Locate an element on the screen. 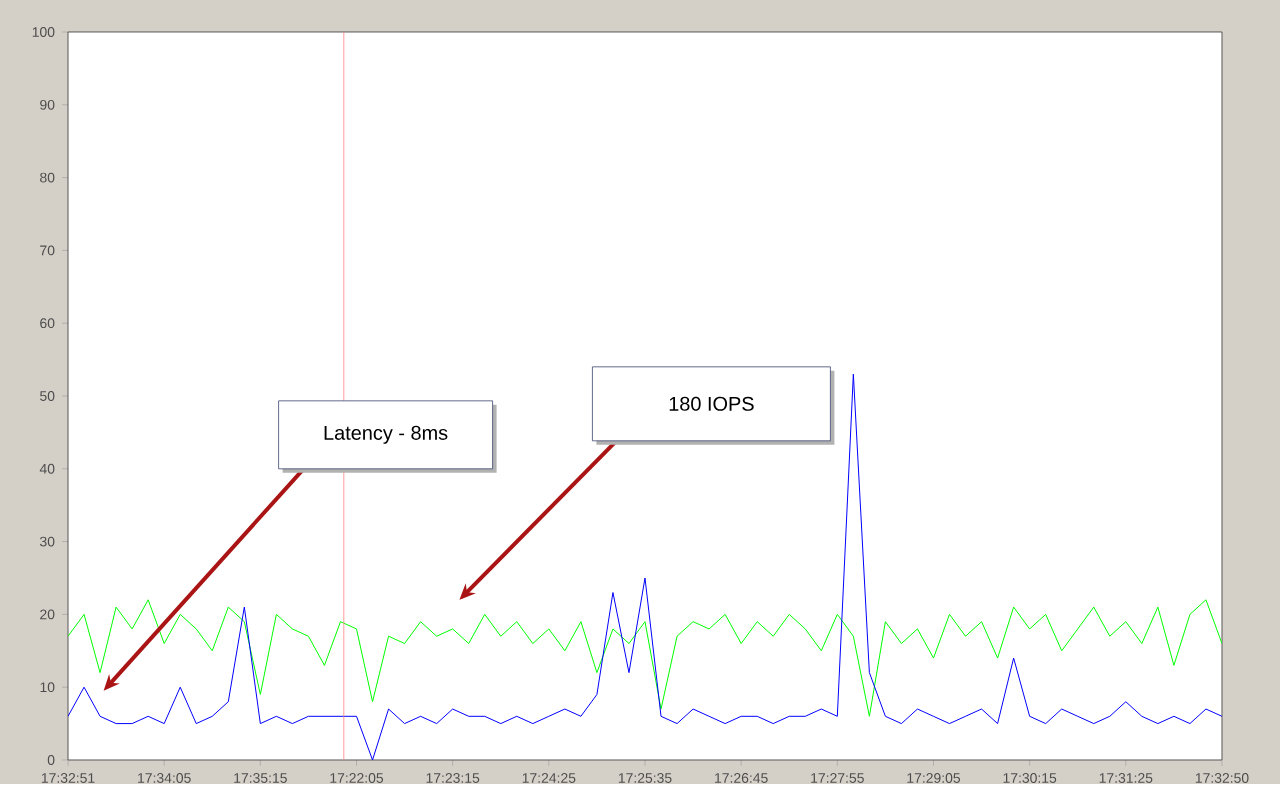  line-series is located at coordinates (645, 658).